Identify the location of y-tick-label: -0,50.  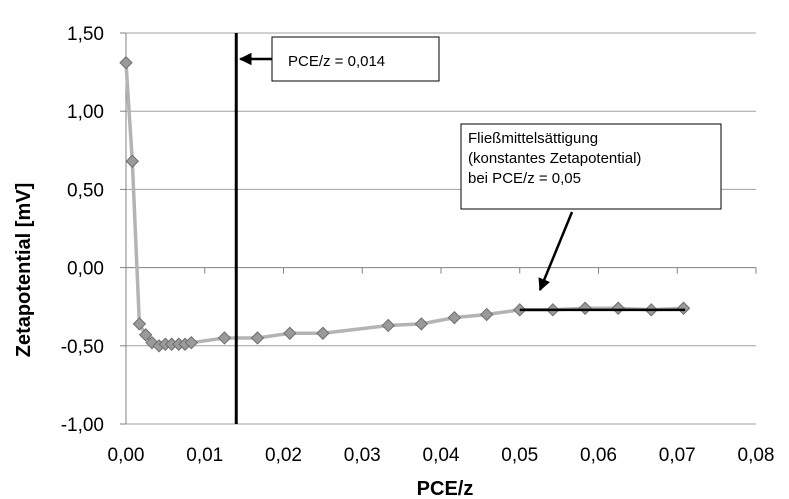
(82, 347).